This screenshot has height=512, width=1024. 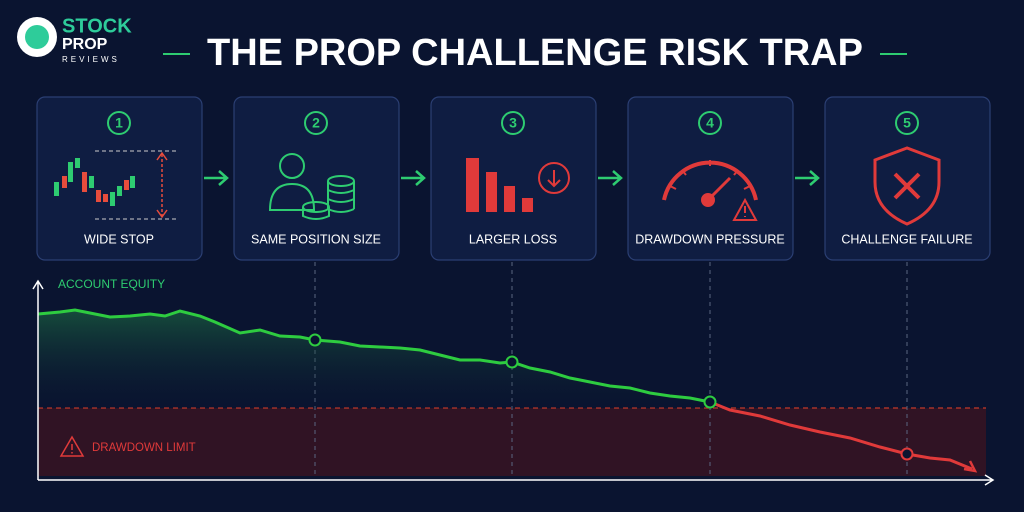 I want to click on loss-arrowhead, so click(x=970, y=466).